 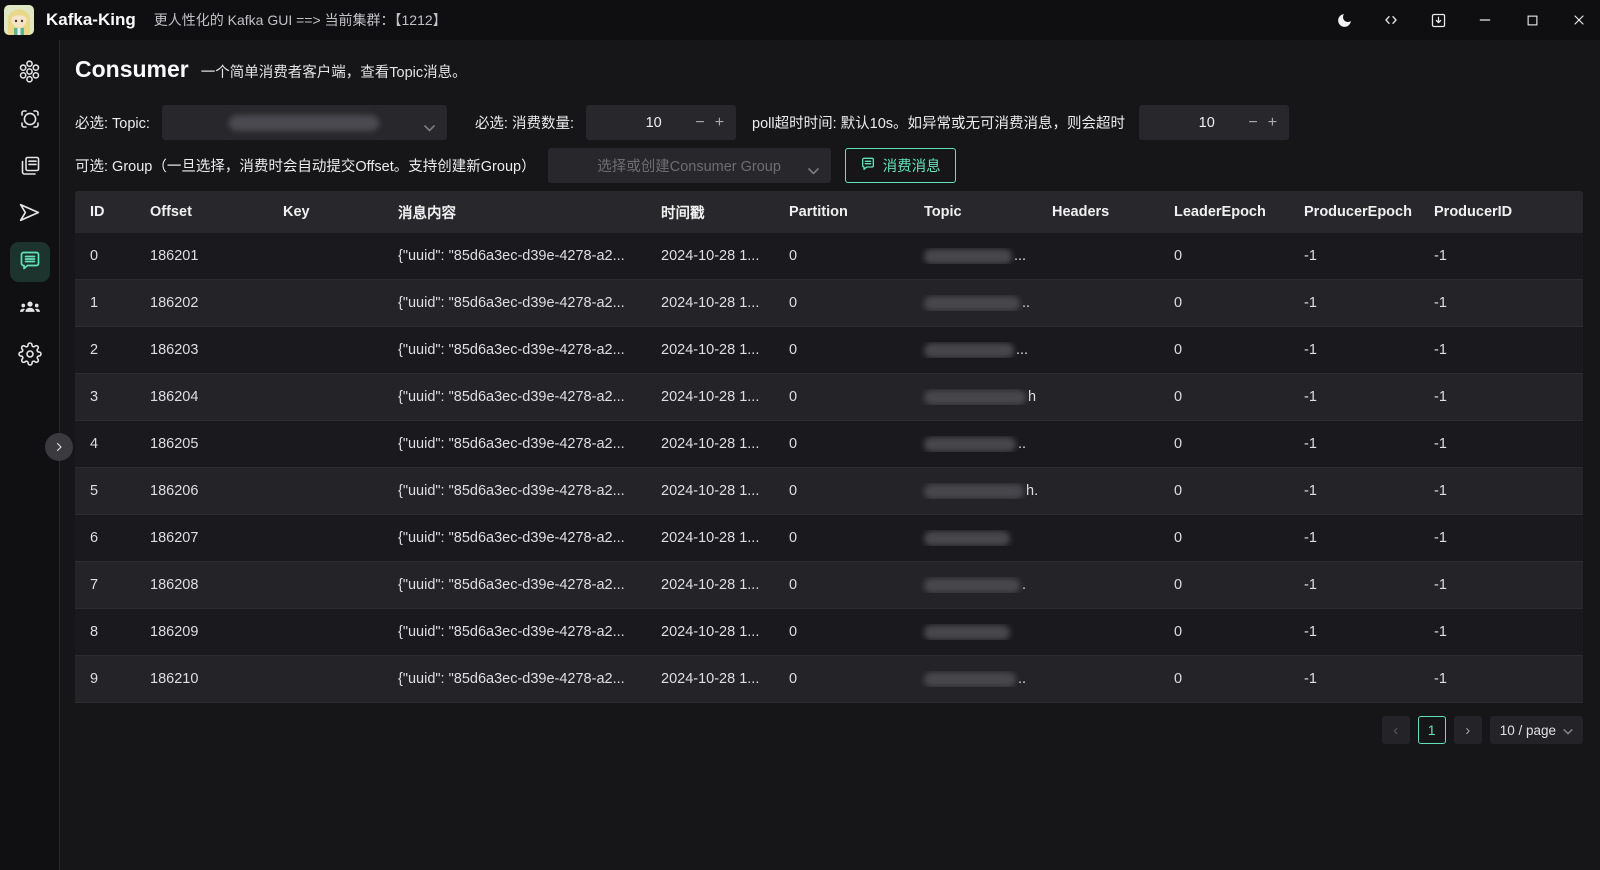 I want to click on cell-id: 8, so click(x=94, y=632).